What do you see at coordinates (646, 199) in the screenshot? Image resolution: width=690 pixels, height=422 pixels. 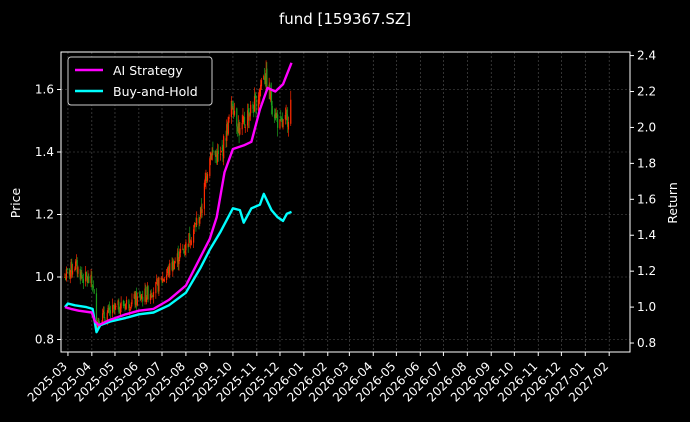 I see `y-right-tick-label: 1.6` at bounding box center [646, 199].